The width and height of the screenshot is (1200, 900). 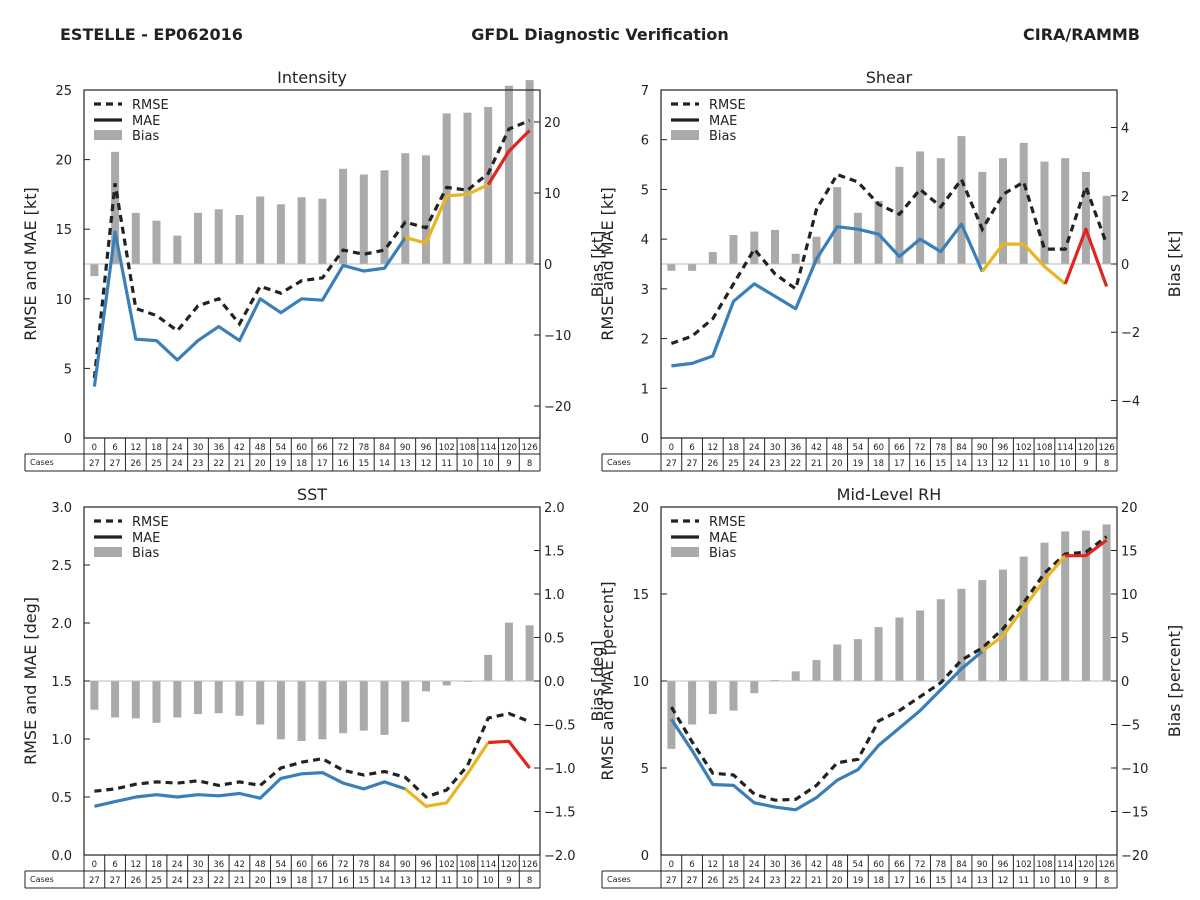 I want to click on left-tick-label: 7, so click(x=645, y=91).